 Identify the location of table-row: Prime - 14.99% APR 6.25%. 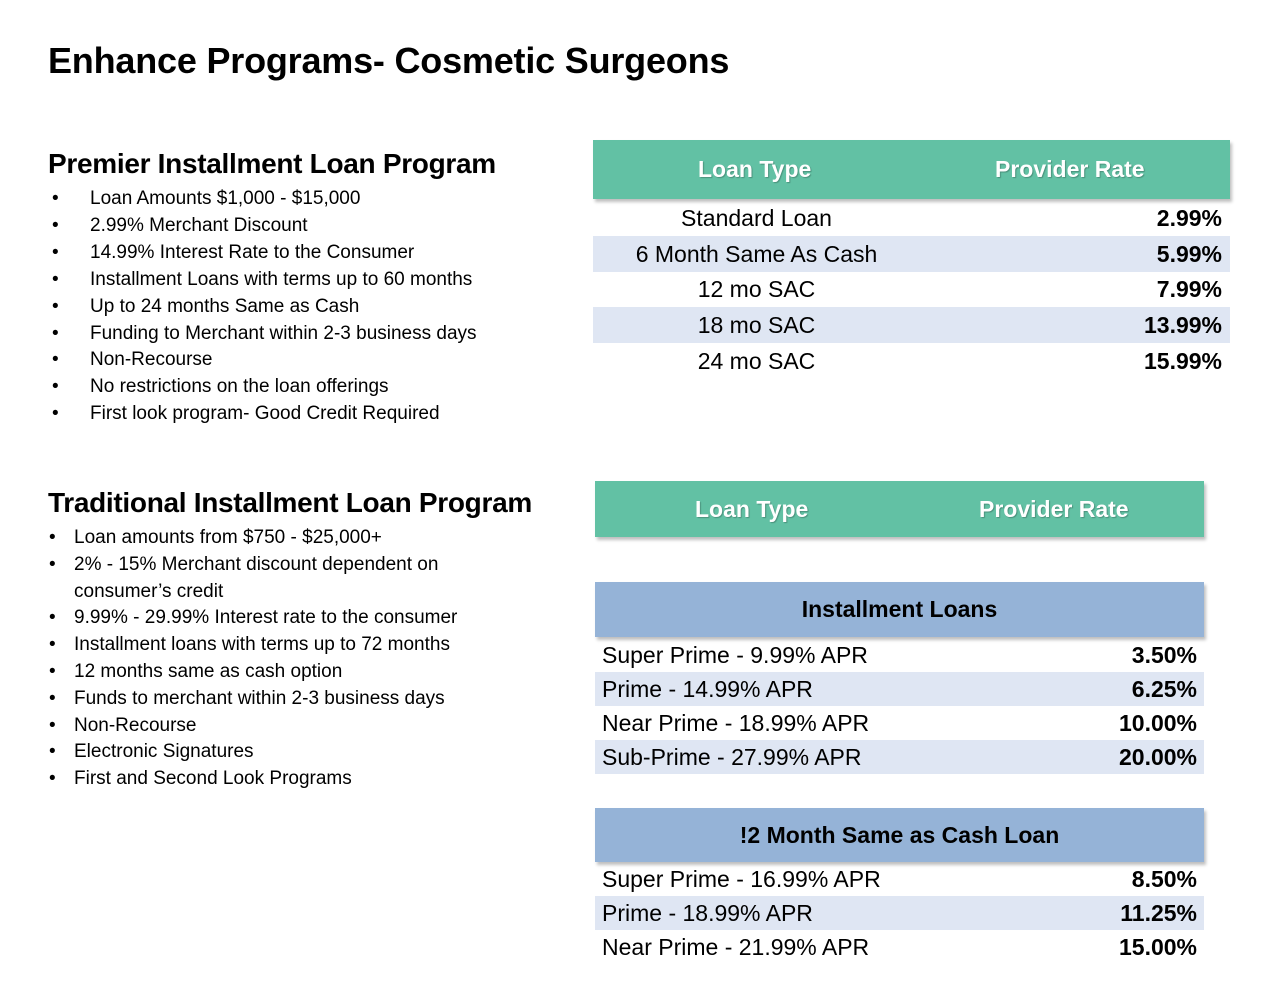
(899, 689).